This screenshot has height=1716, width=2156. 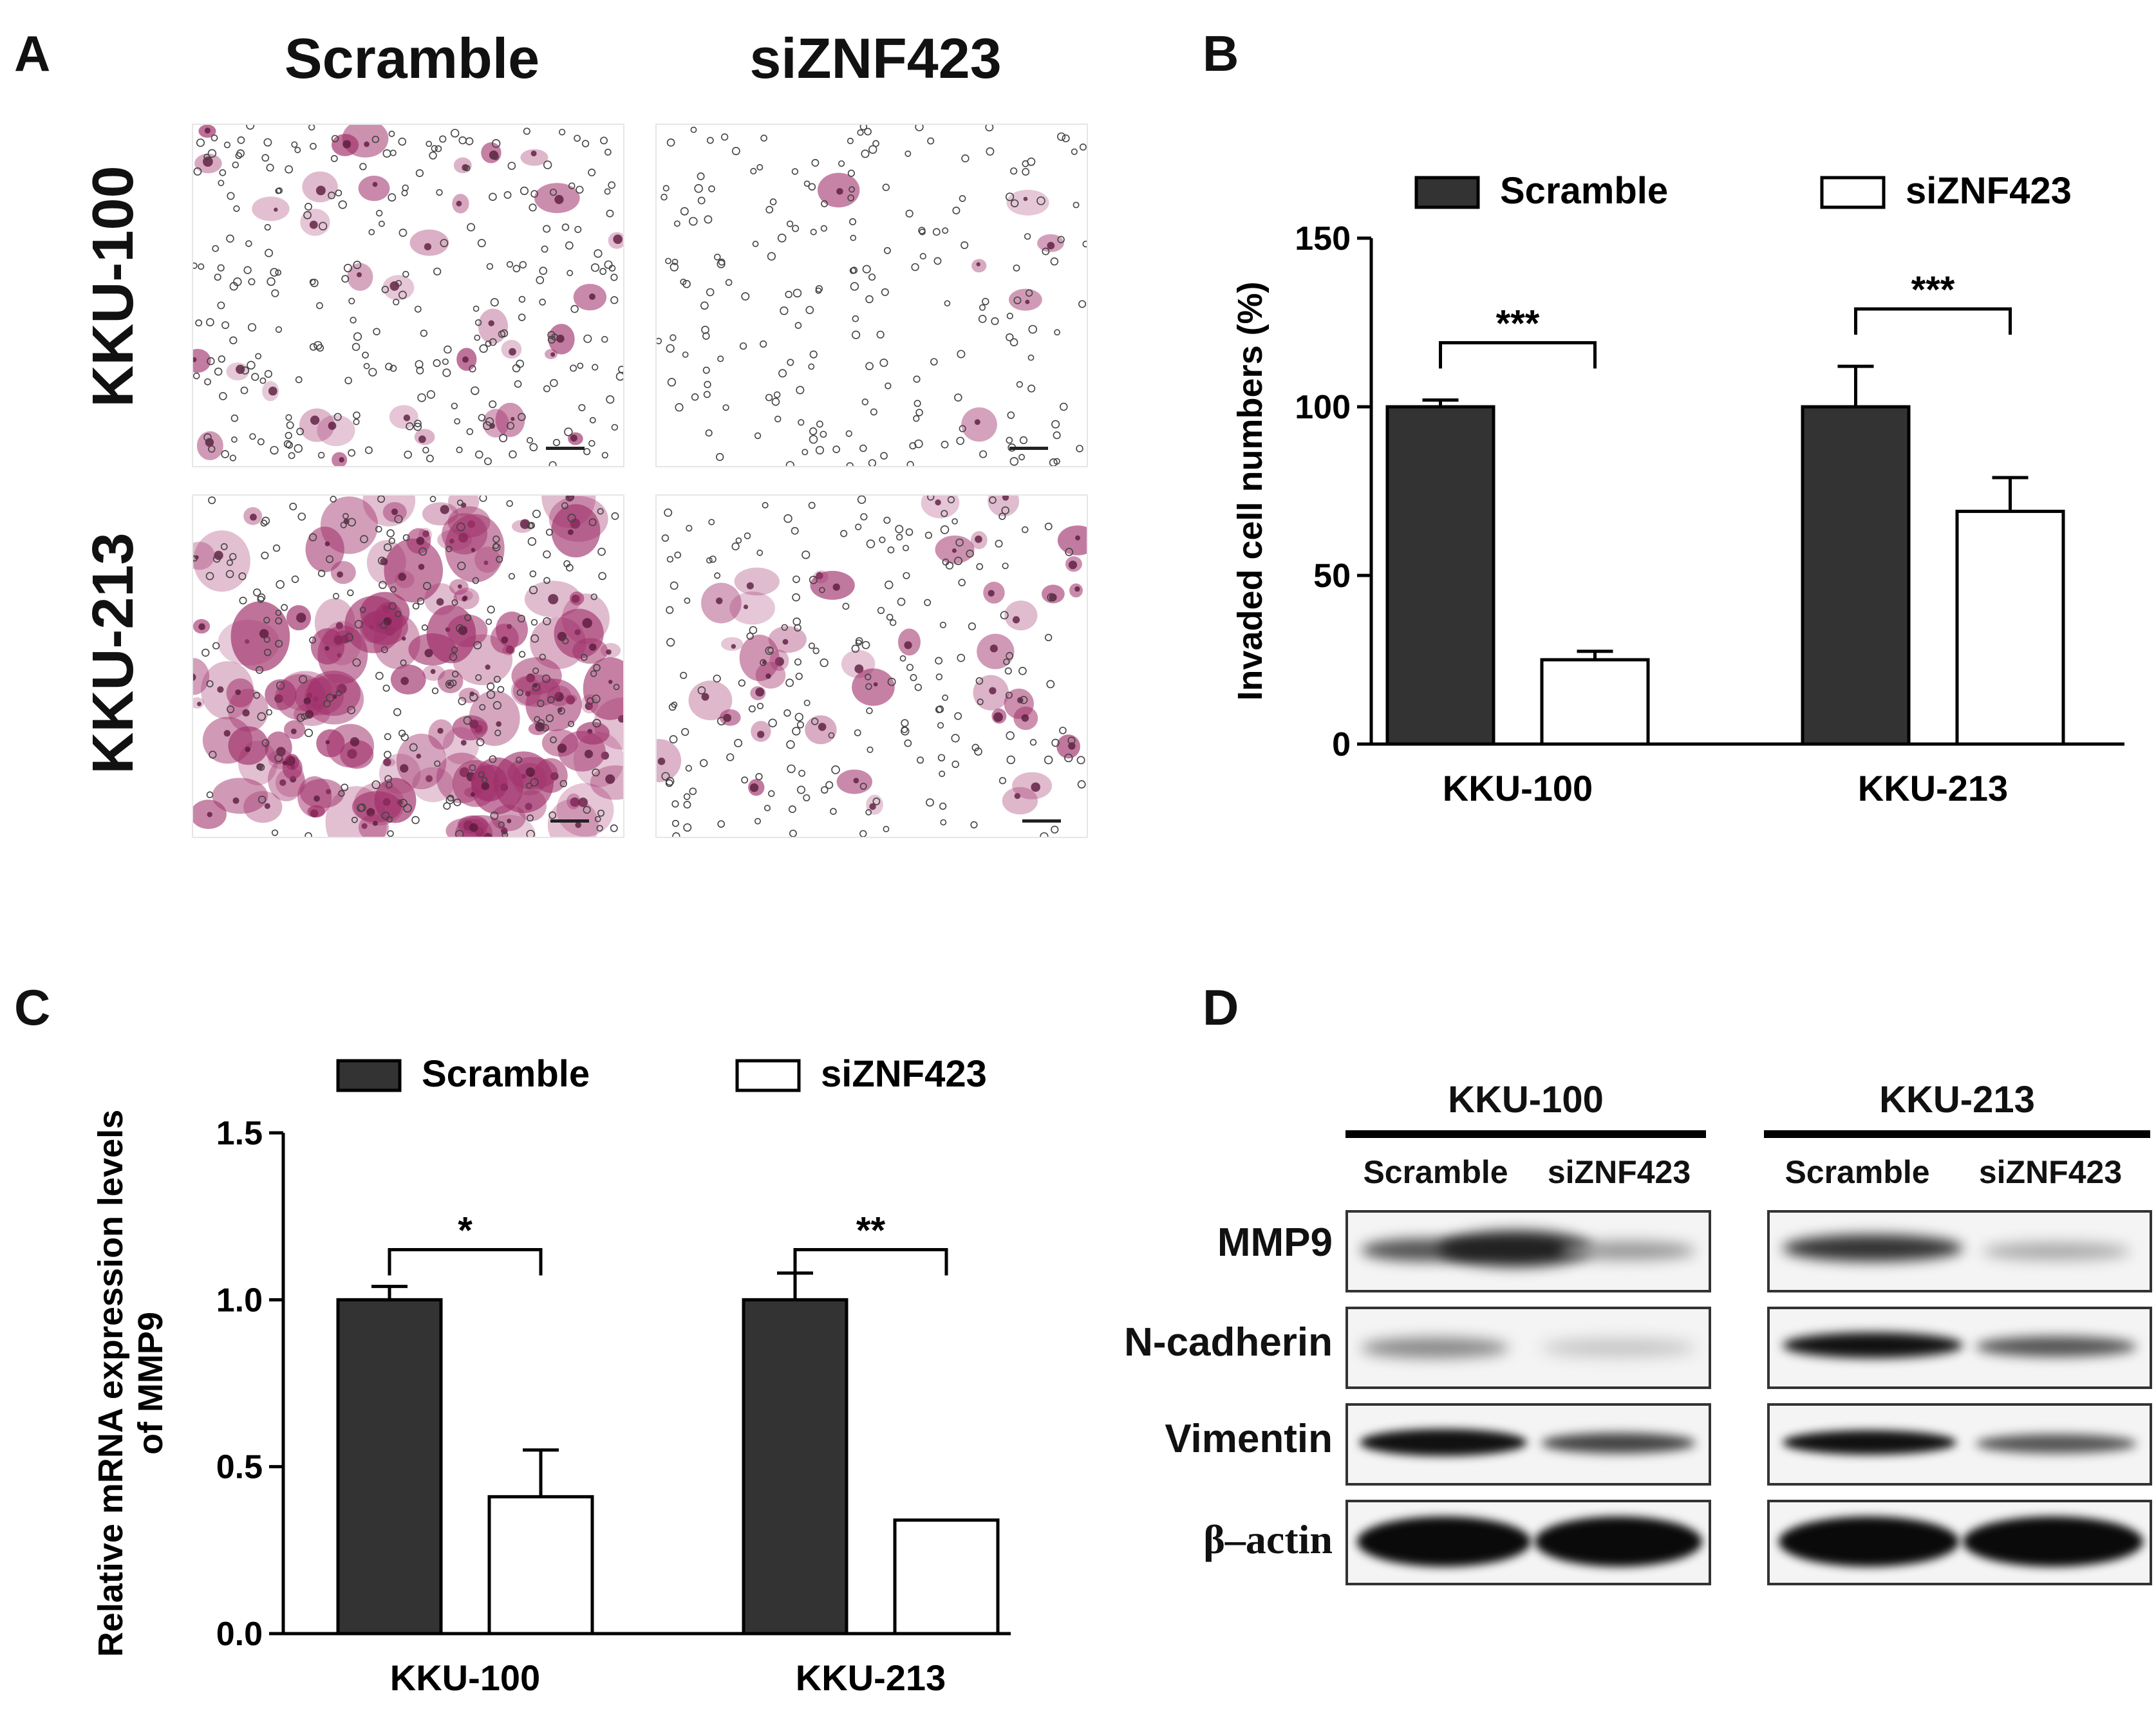 What do you see at coordinates (1857, 1172) in the screenshot?
I see `wb-lane-scramble-2: Scramble` at bounding box center [1857, 1172].